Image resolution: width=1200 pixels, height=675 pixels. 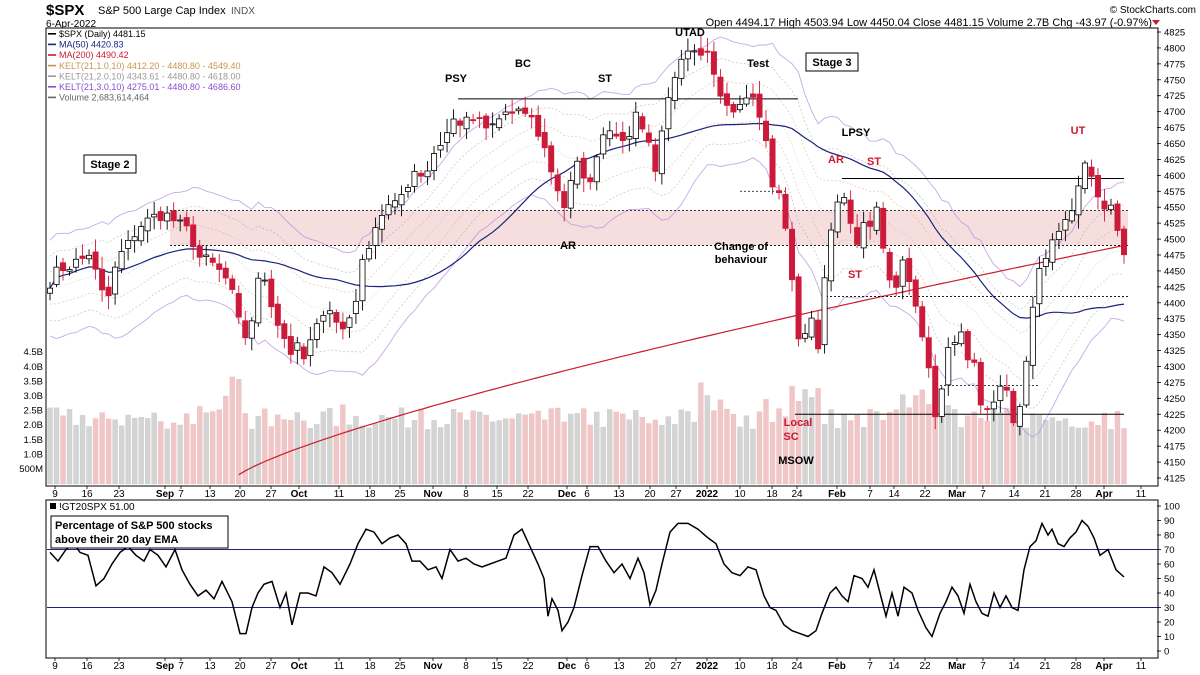 I want to click on behaviour-label: behaviour, so click(x=741, y=260).